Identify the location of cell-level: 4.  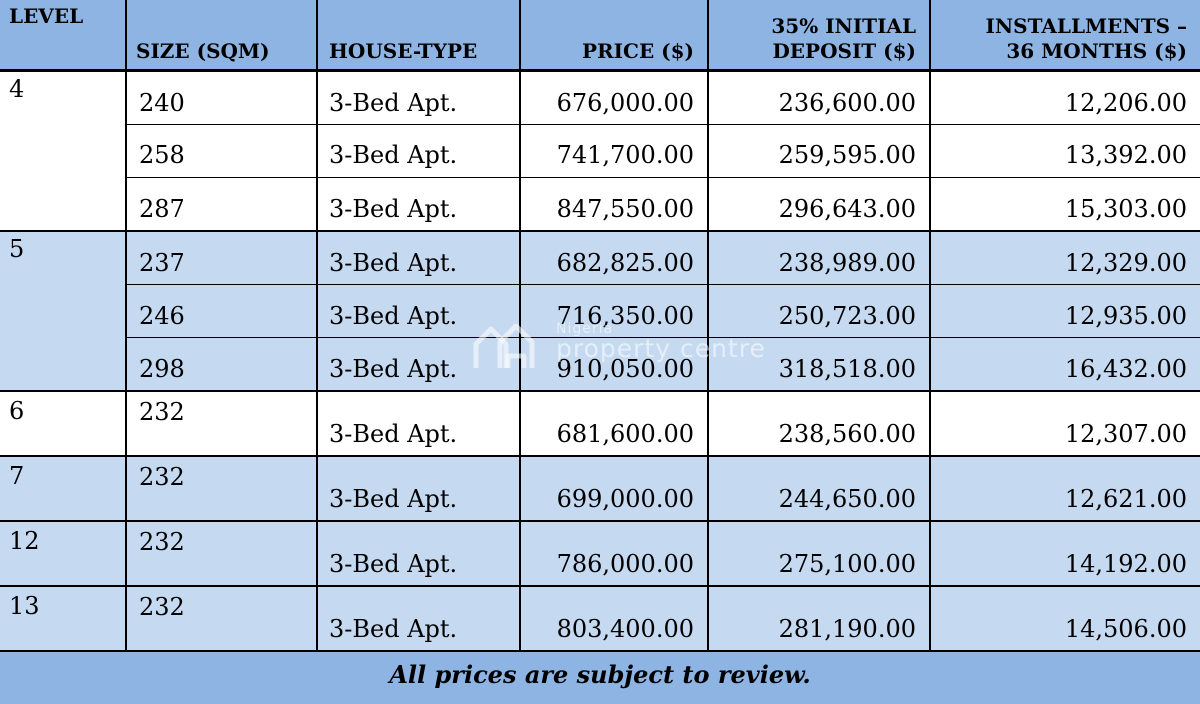
(63, 150).